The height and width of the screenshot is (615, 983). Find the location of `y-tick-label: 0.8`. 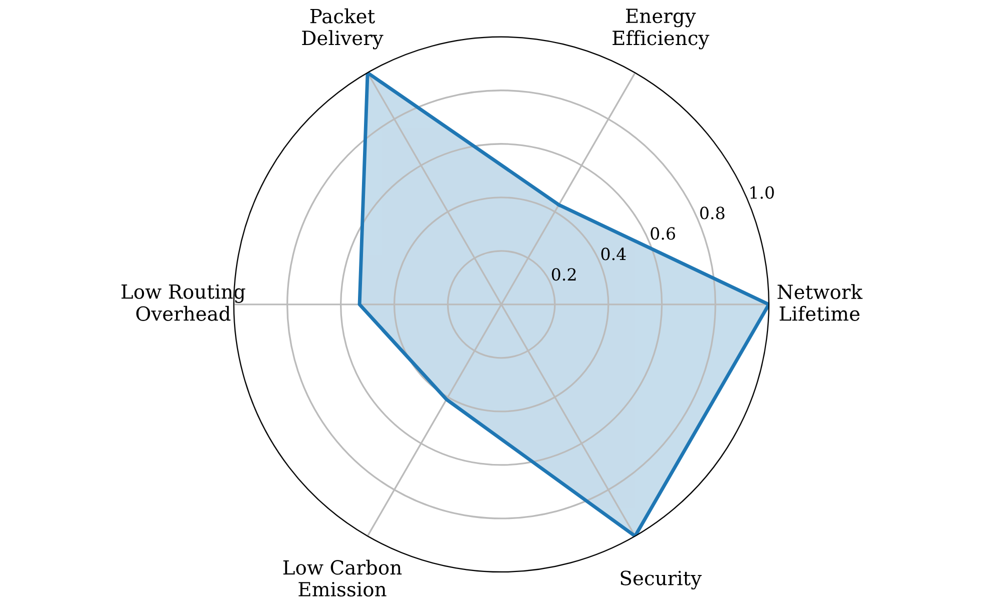

y-tick-label: 0.8 is located at coordinates (712, 213).